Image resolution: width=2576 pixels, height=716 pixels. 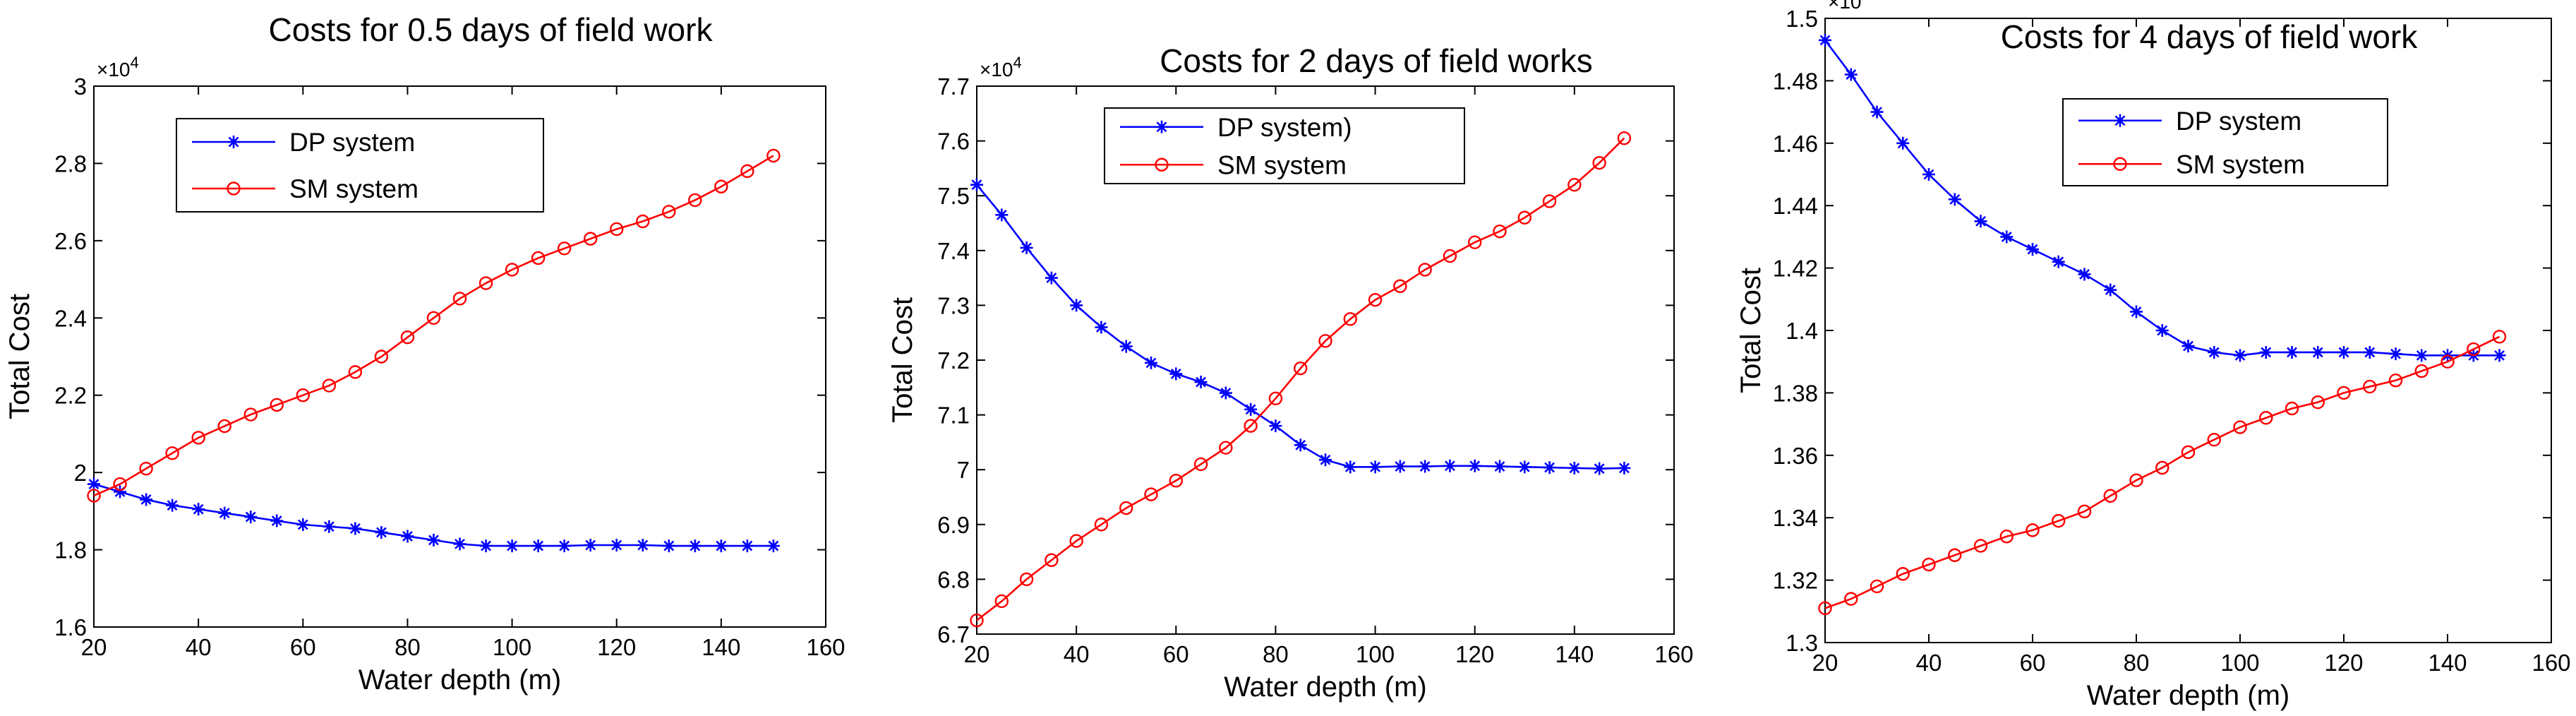 I want to click on y-tick-label: 2.2, so click(x=70, y=396).